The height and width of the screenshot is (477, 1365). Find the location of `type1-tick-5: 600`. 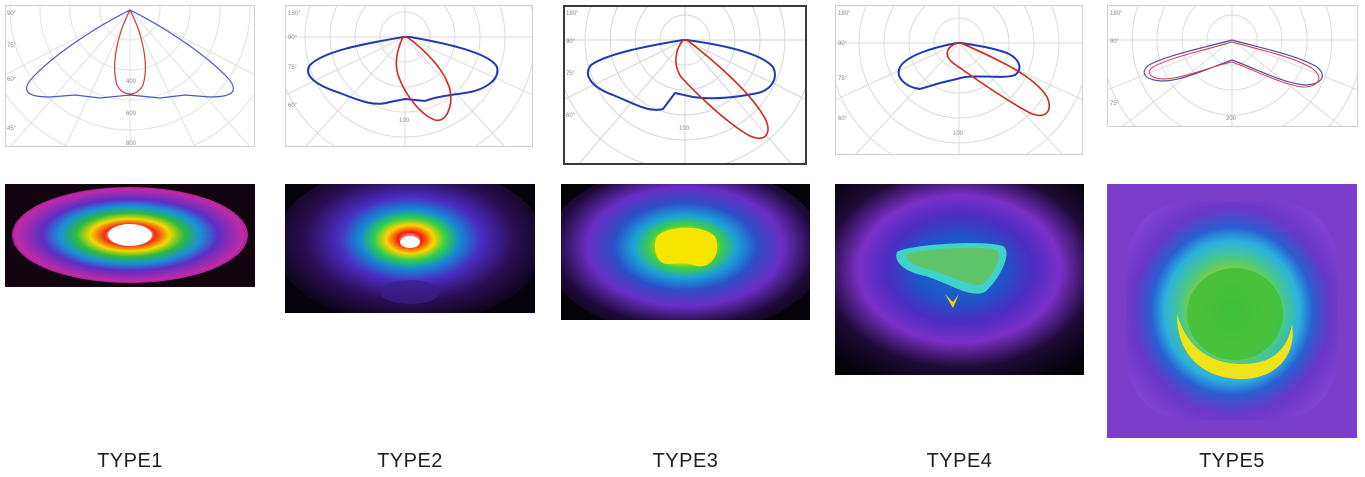

type1-tick-5: 600 is located at coordinates (131, 114).